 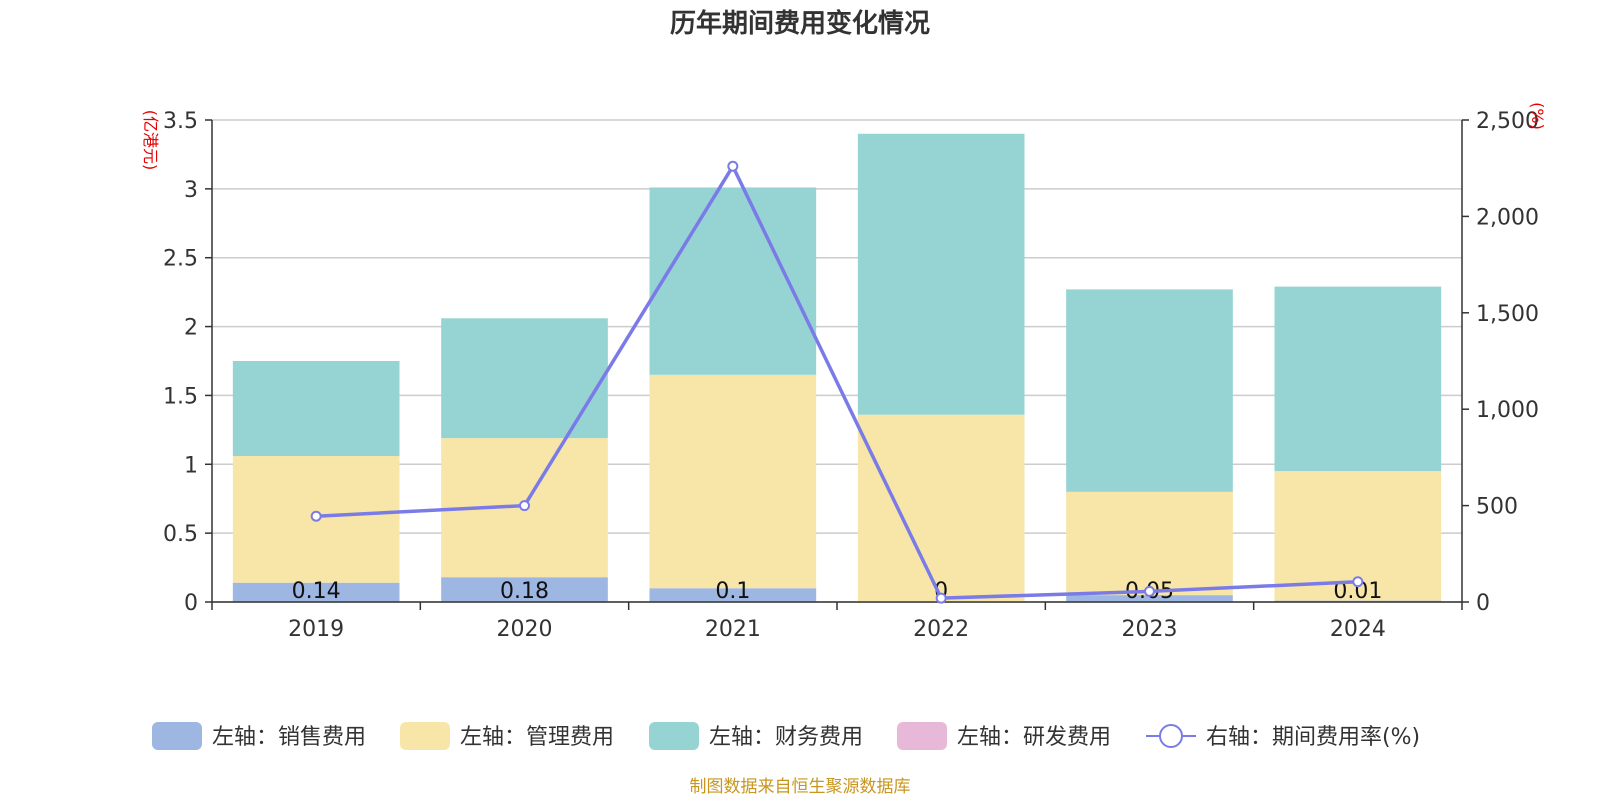 What do you see at coordinates (1483, 603) in the screenshot?
I see `right-tick-label: 0` at bounding box center [1483, 603].